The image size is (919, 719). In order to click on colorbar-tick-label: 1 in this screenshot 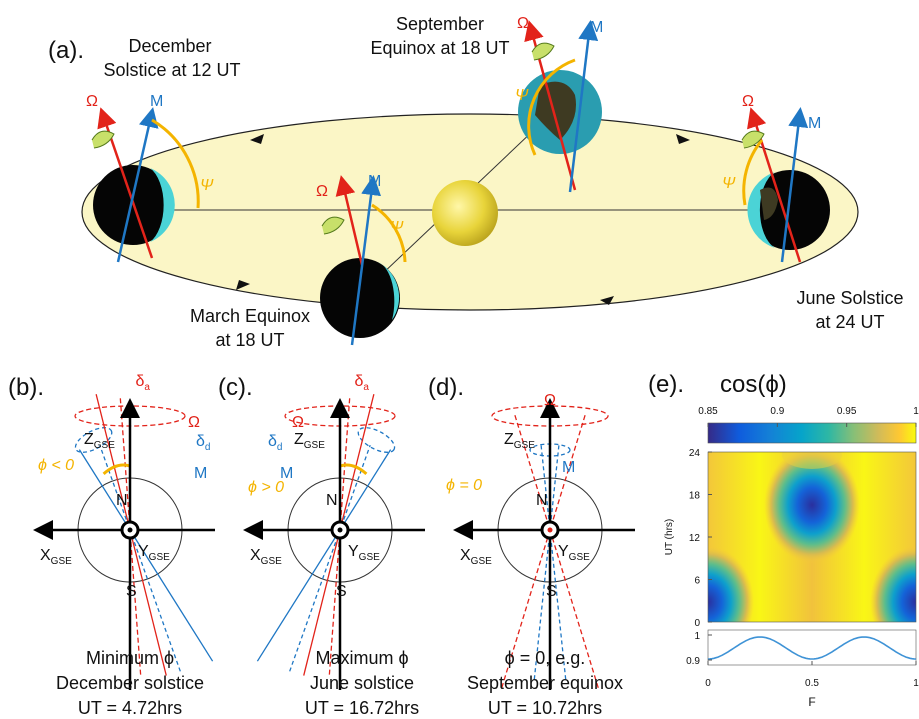, I will do `click(916, 411)`.